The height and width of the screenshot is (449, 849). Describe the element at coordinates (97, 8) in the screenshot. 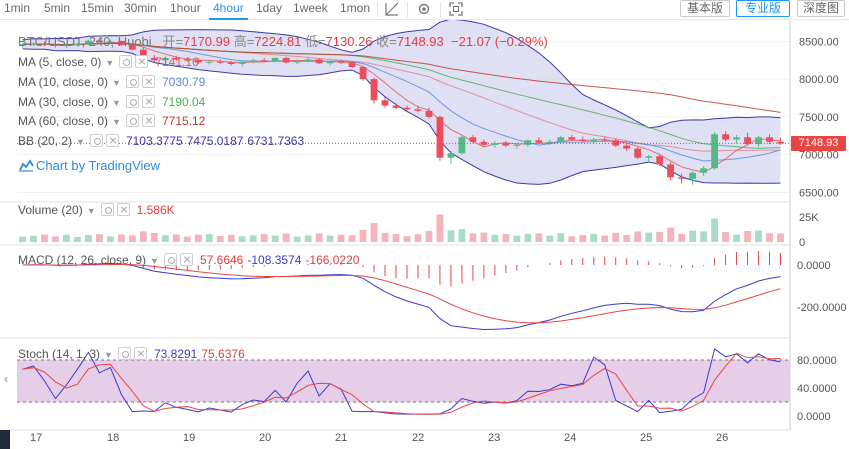

I see `timeframe-15min: 15min` at that location.